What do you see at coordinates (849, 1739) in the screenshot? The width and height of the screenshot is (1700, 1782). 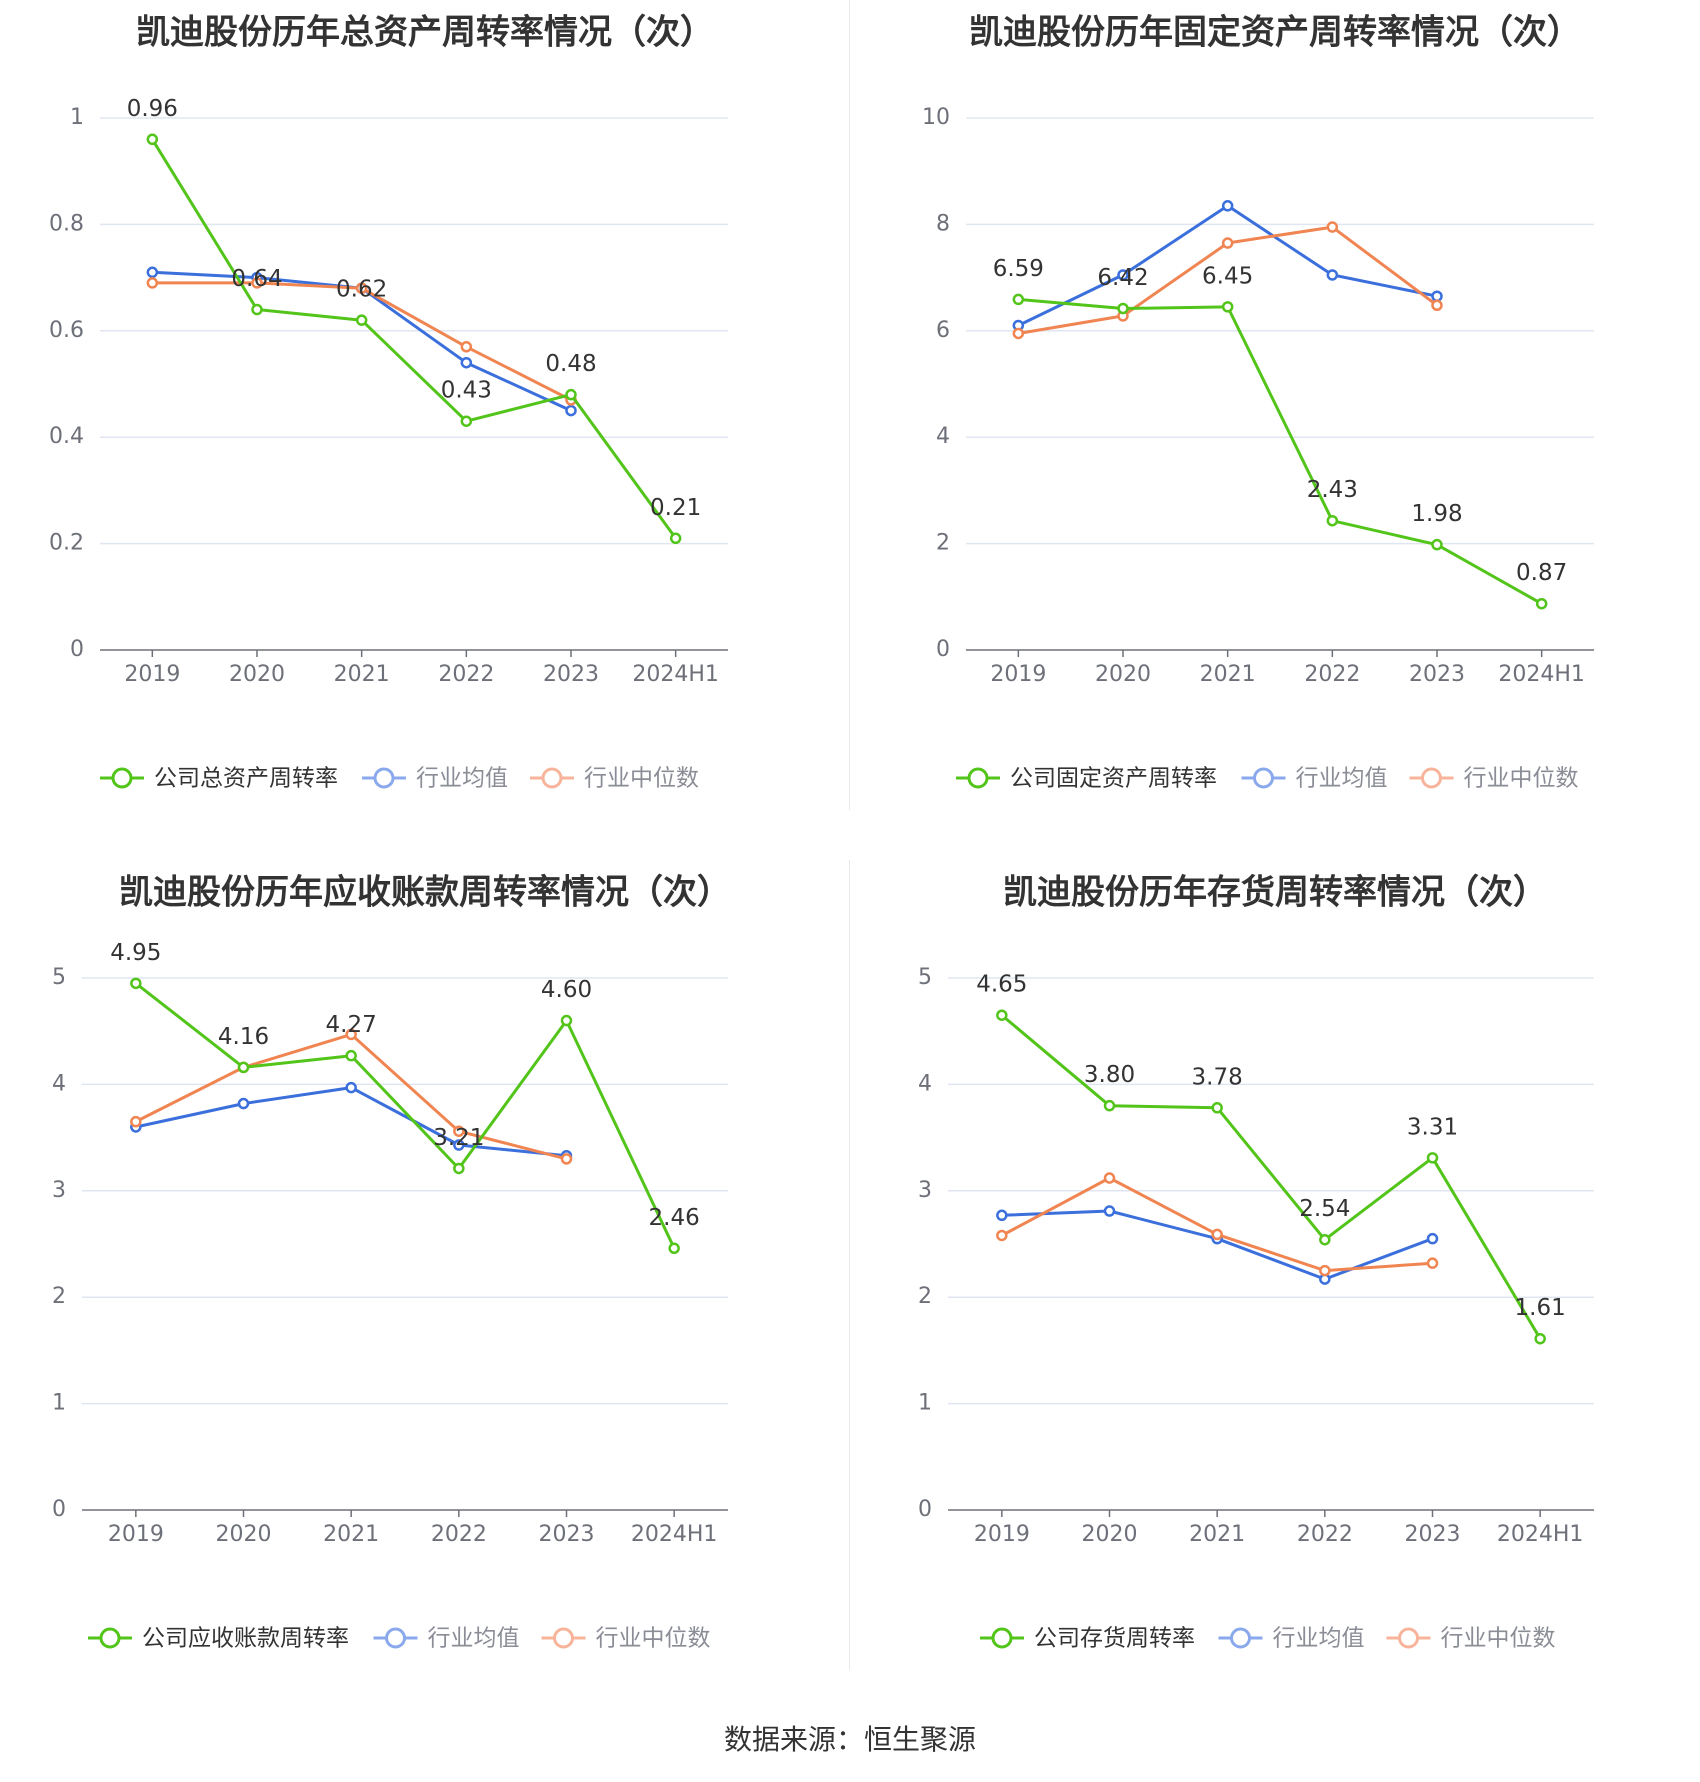 I see `data-source-note: 数据来源：恒生聚源` at bounding box center [849, 1739].